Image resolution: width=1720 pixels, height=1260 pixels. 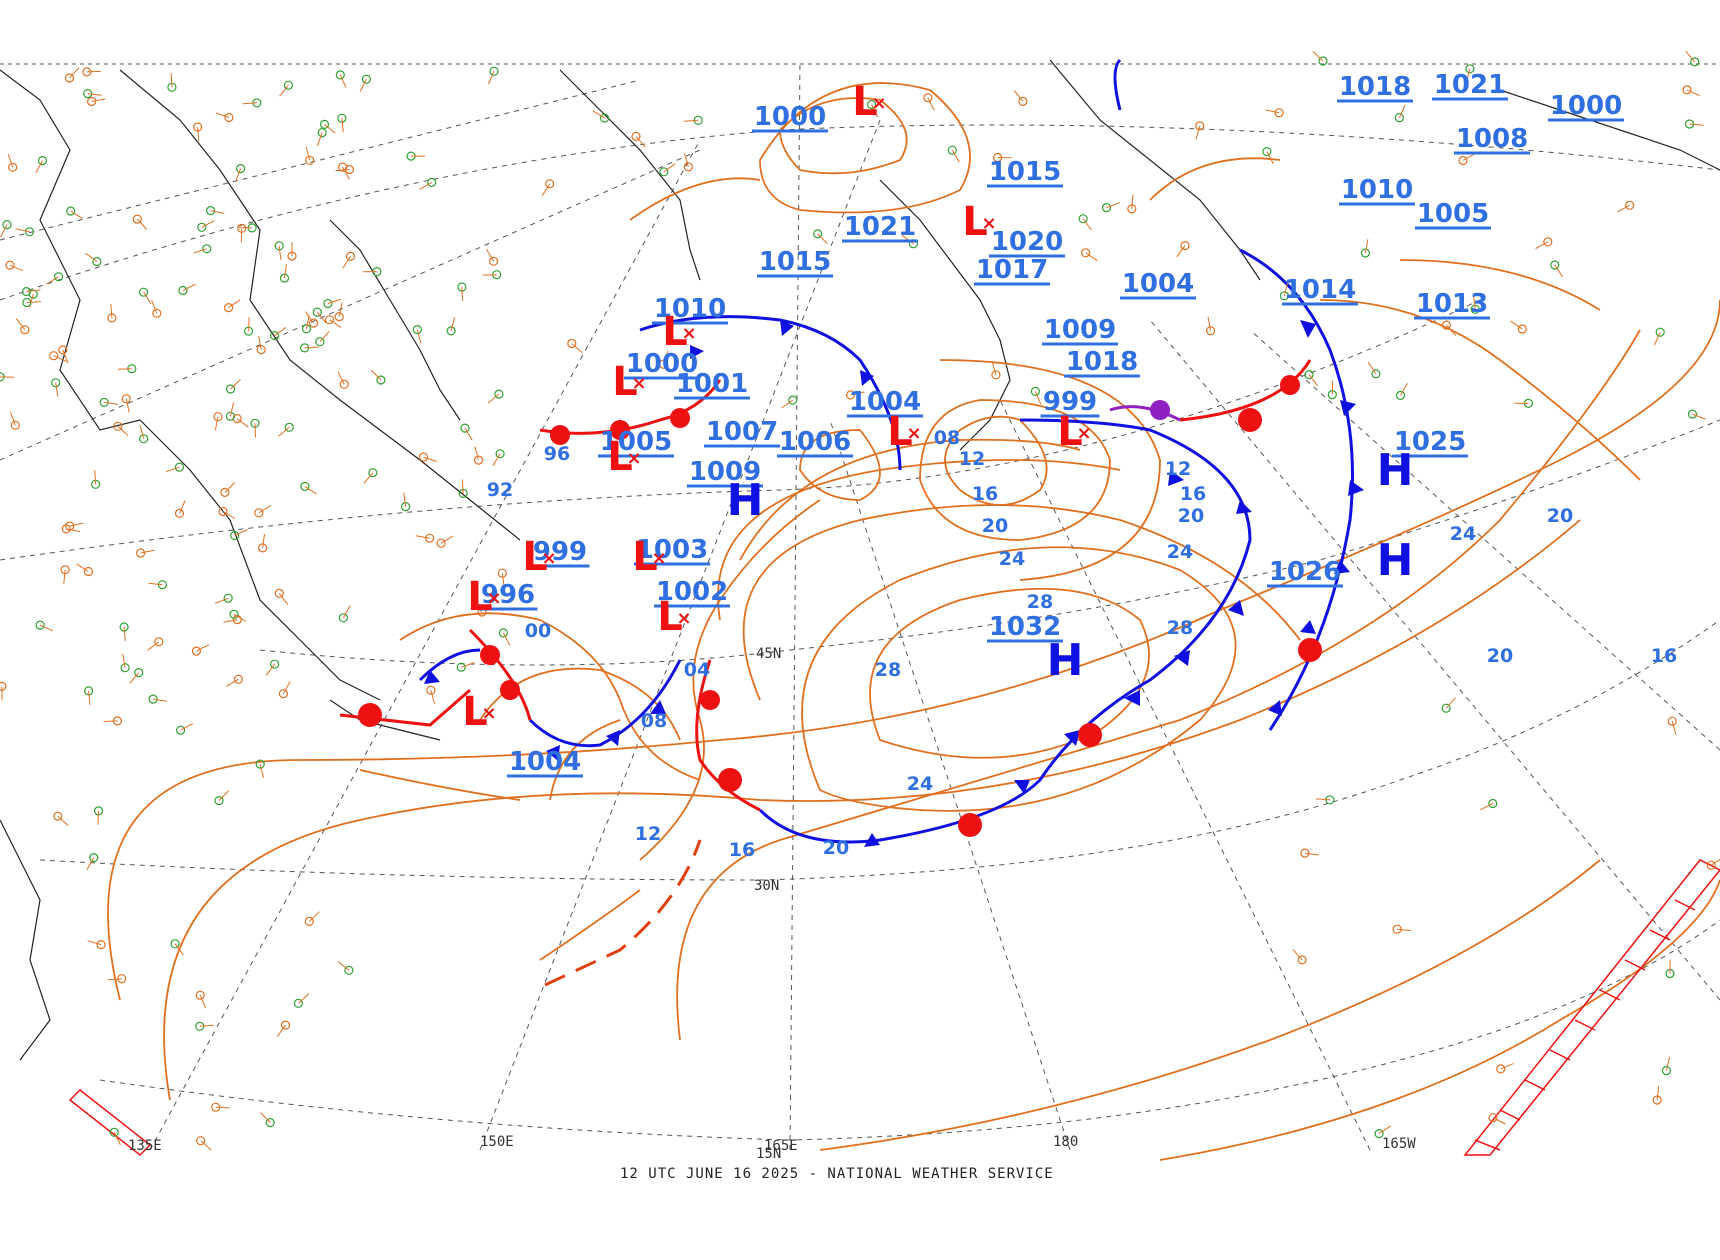 What do you see at coordinates (888, 670) in the screenshot?
I see `isobar-value-label: 28` at bounding box center [888, 670].